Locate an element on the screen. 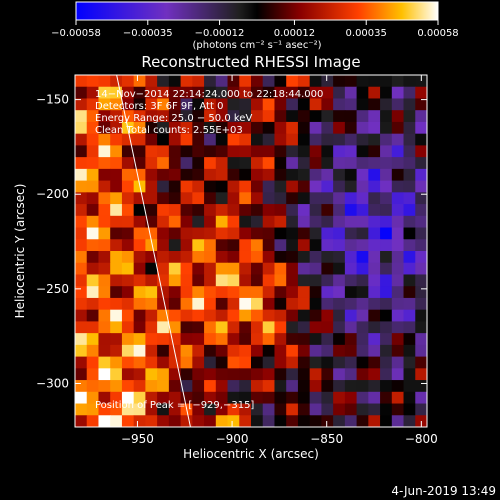  y-axis-label: Heliocentric Y (arcsec) is located at coordinates (20, 251).